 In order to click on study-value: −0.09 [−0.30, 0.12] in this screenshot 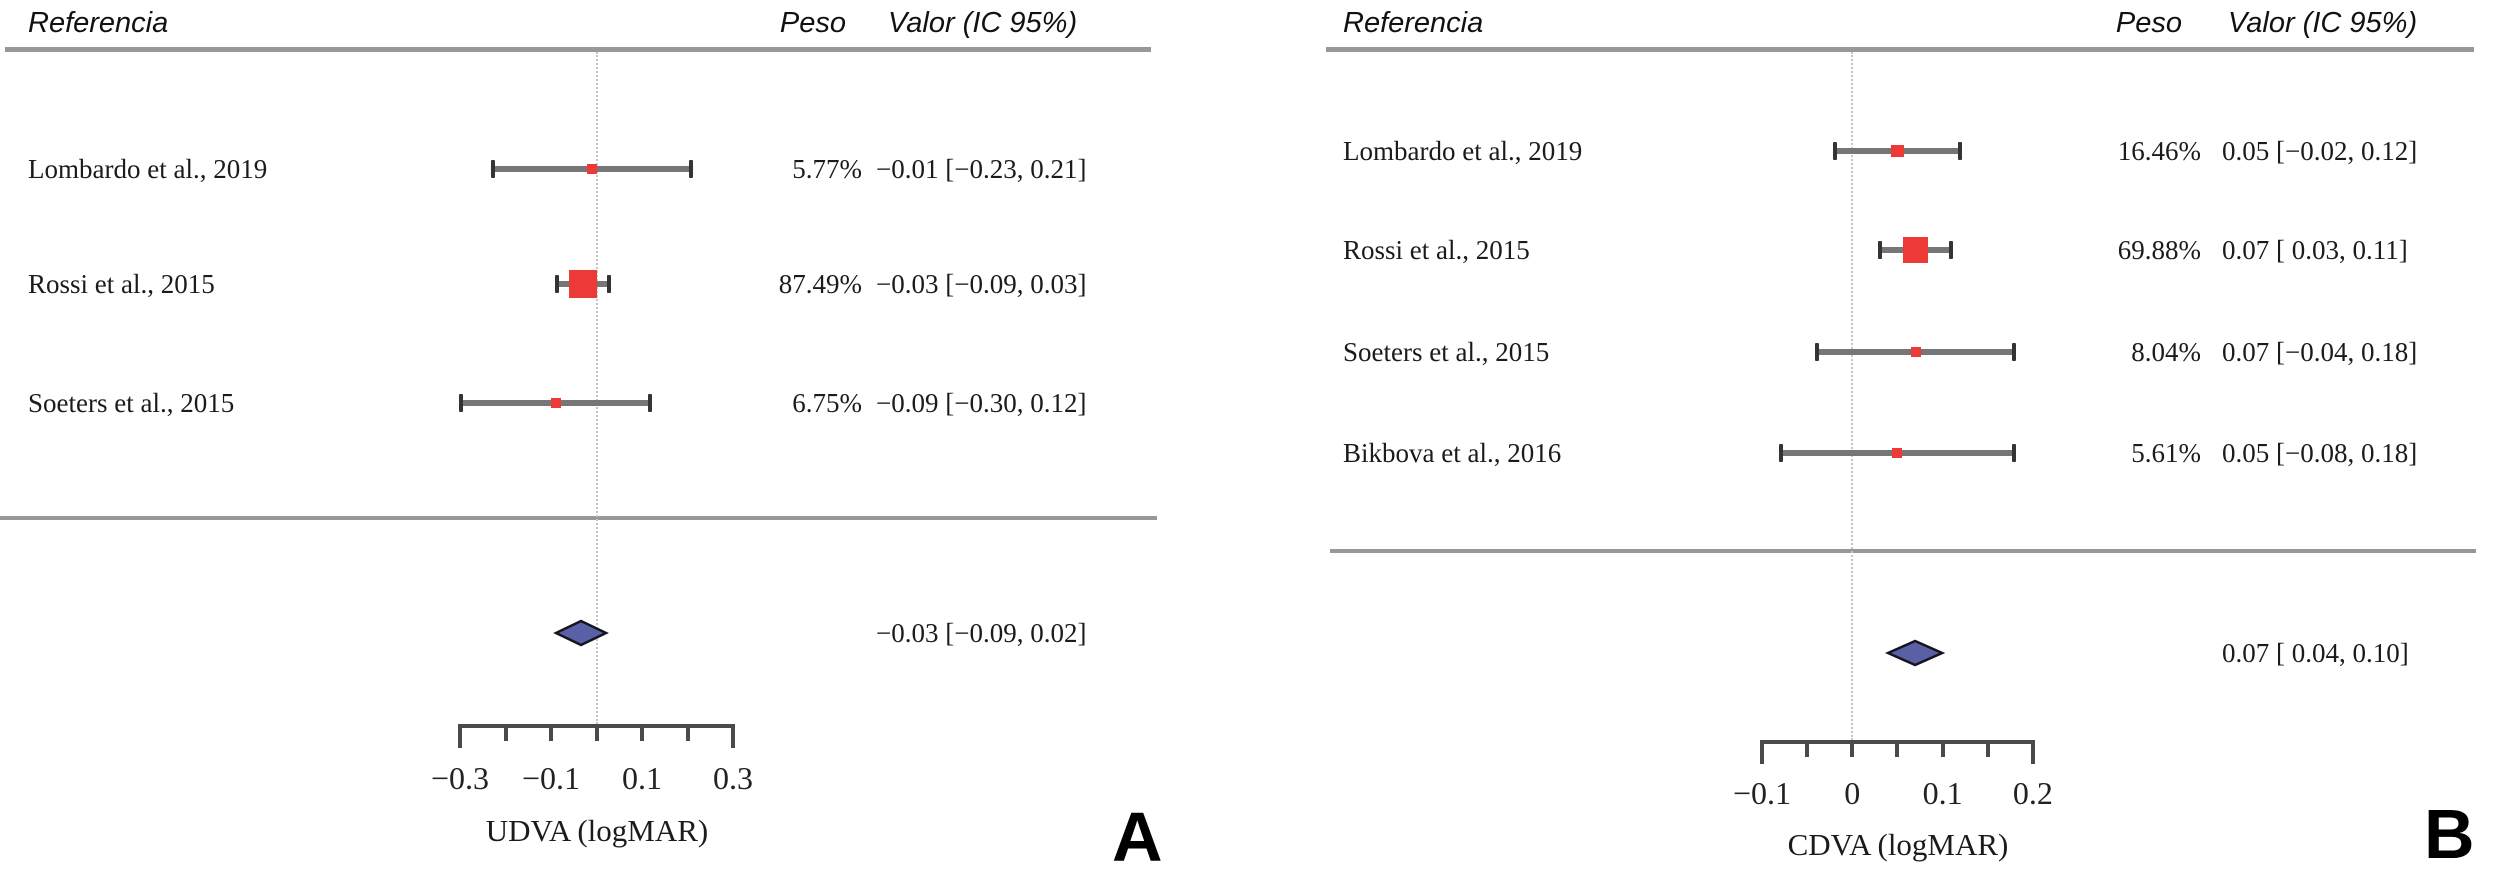, I will do `click(981, 403)`.